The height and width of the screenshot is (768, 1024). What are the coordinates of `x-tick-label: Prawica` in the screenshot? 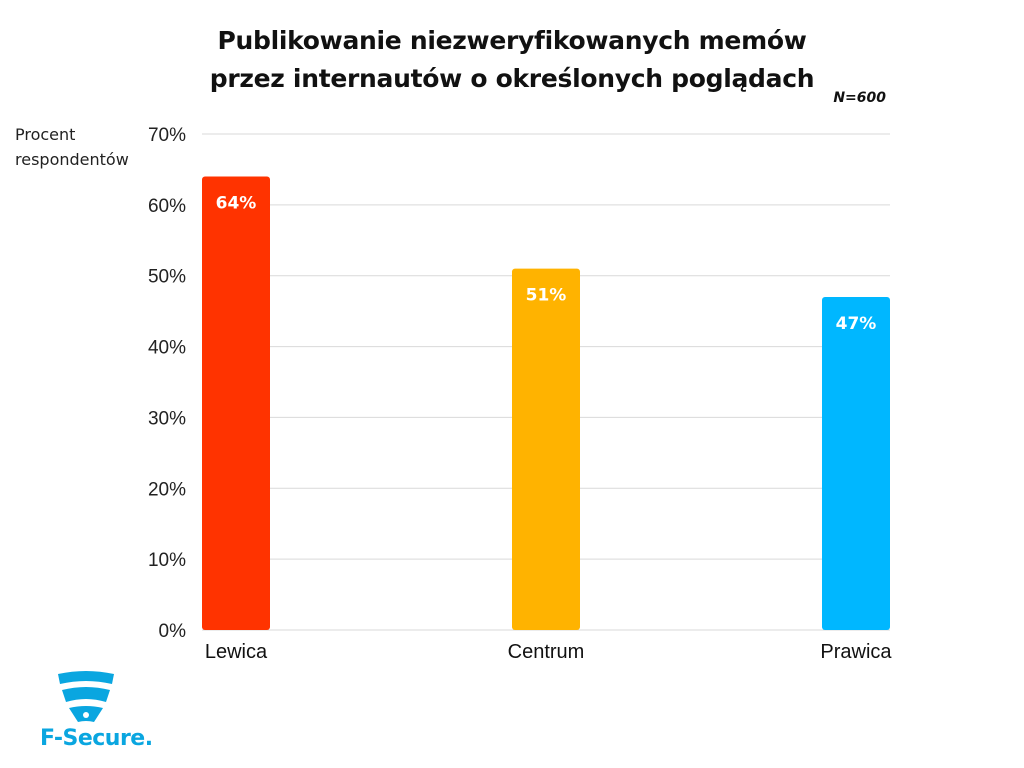 It's located at (856, 652).